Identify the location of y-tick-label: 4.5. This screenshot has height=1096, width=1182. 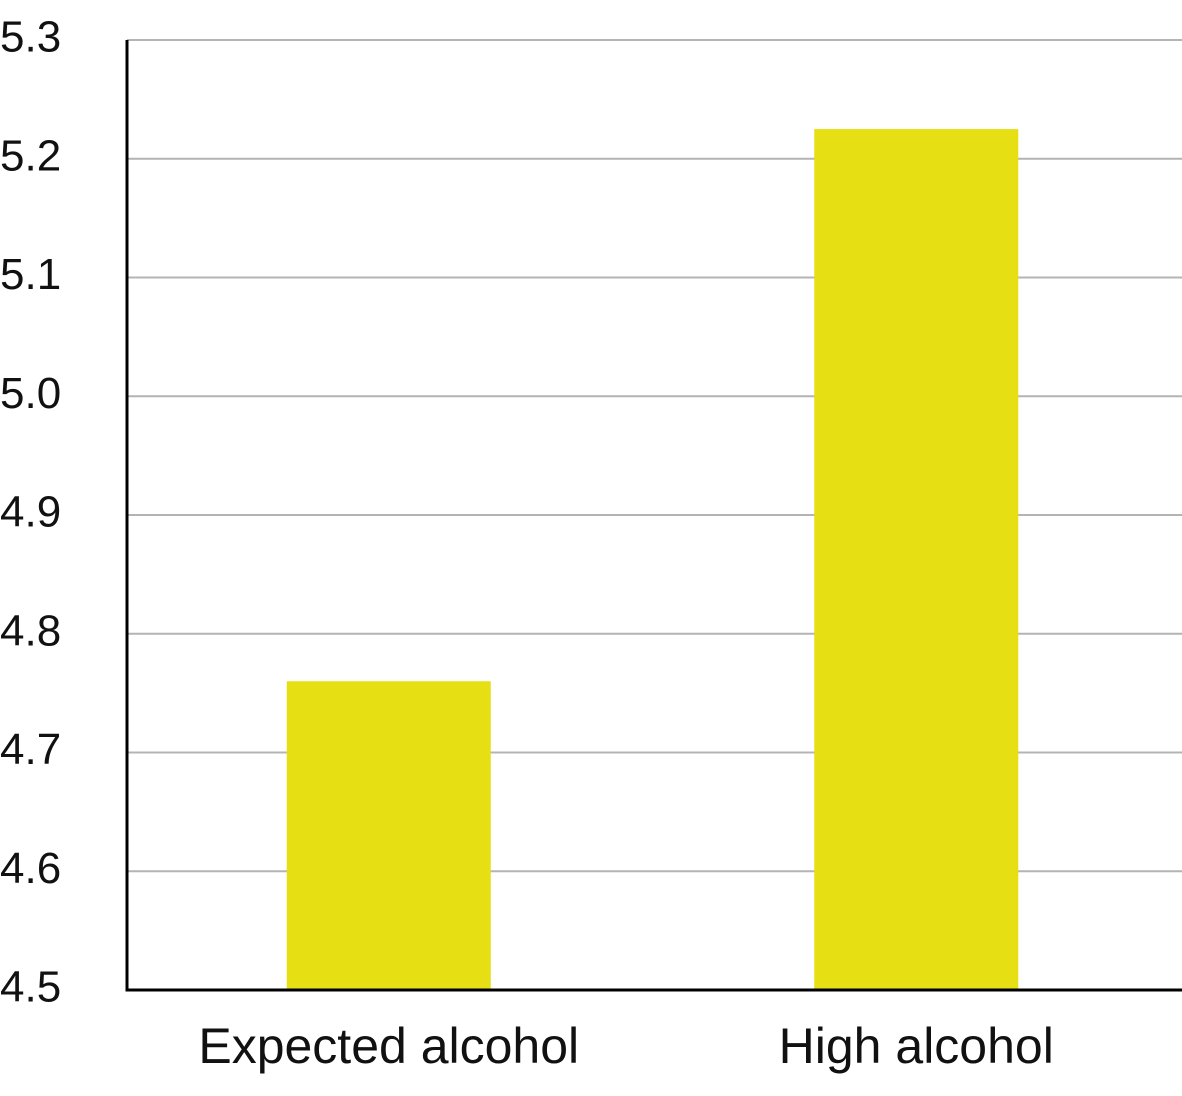
(30, 987).